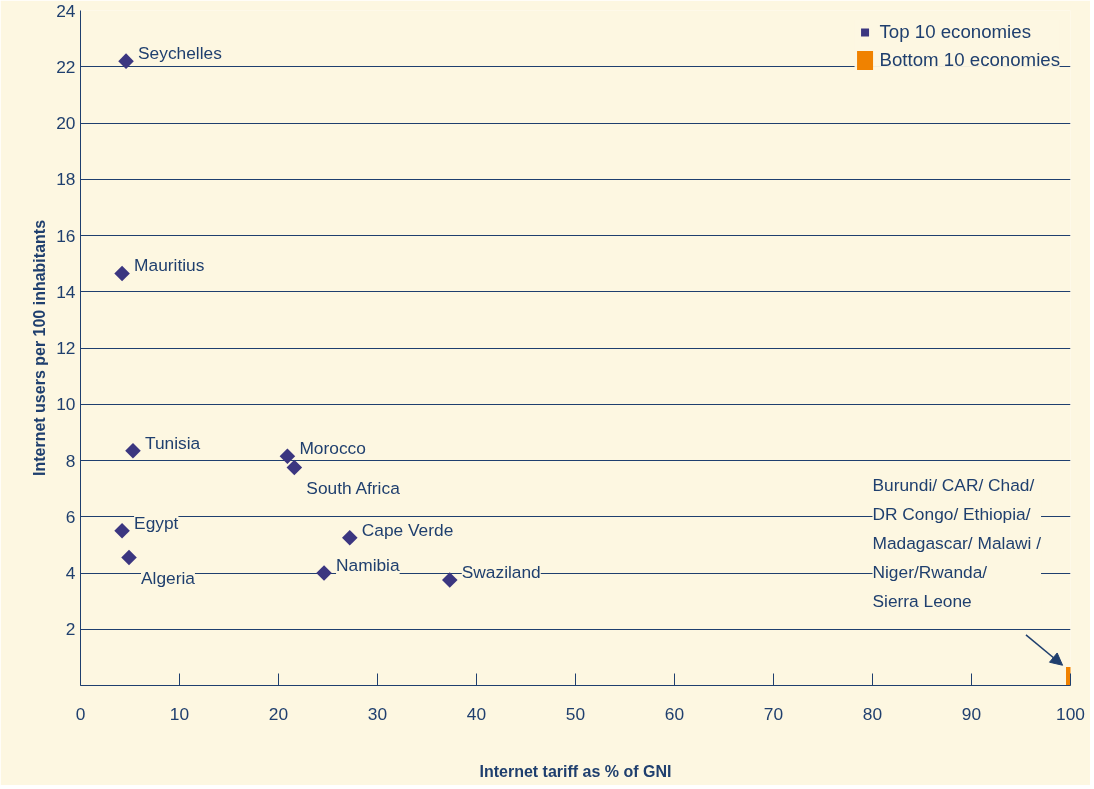 Image resolution: width=1094 pixels, height=789 pixels. Describe the element at coordinates (332, 448) in the screenshot. I see `annotation: Morocco` at that location.